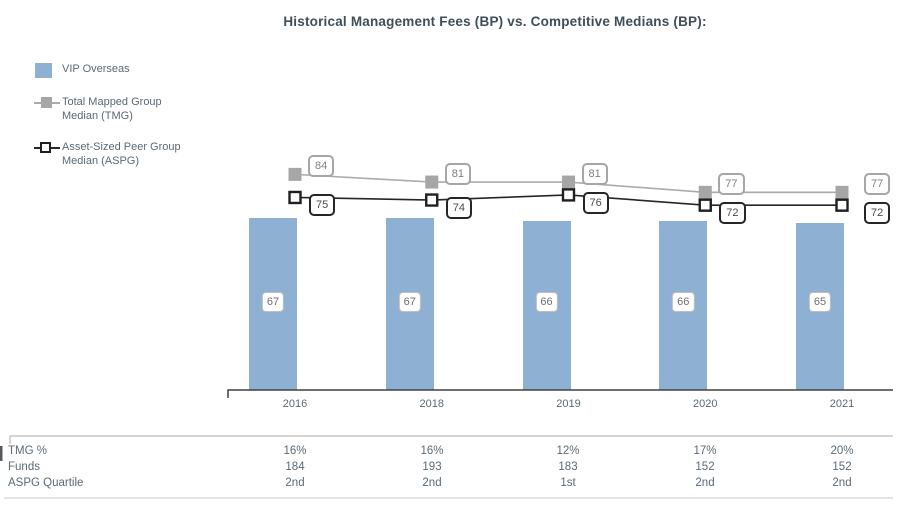 This screenshot has width=898, height=505. Describe the element at coordinates (1, 453) in the screenshot. I see `left-edge-mark` at that location.